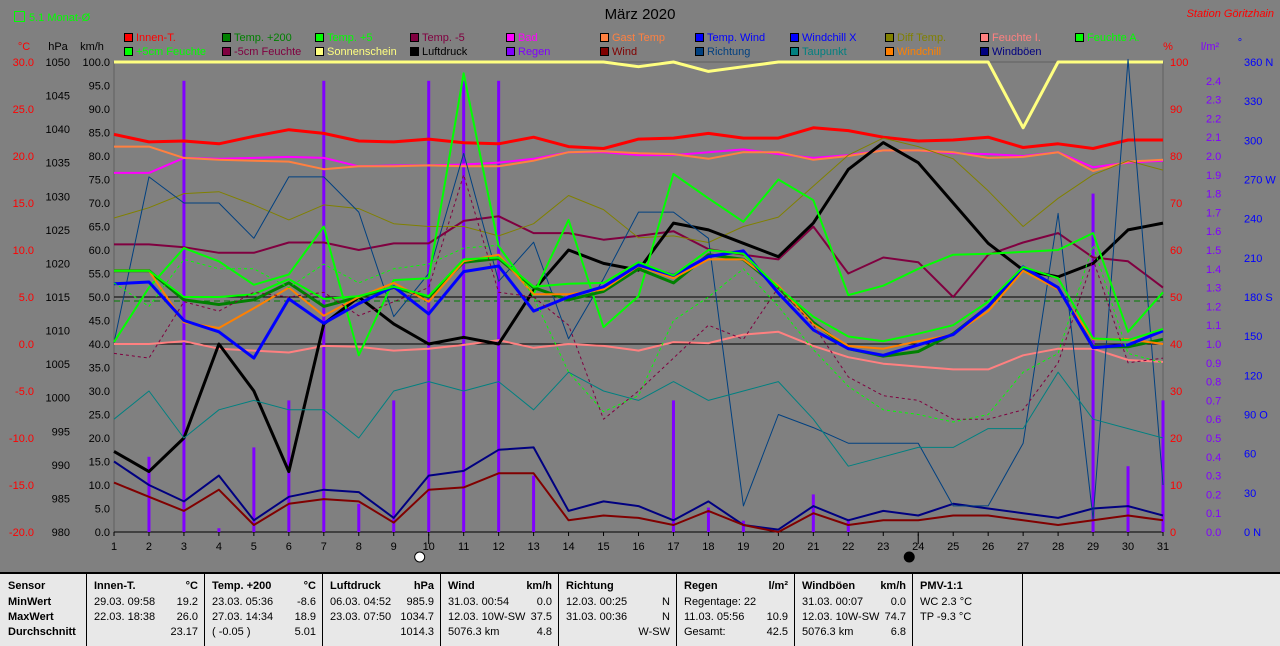 This screenshot has height=646, width=1280. What do you see at coordinates (99, 251) in the screenshot?
I see `kmh-tick: 60.0` at bounding box center [99, 251].